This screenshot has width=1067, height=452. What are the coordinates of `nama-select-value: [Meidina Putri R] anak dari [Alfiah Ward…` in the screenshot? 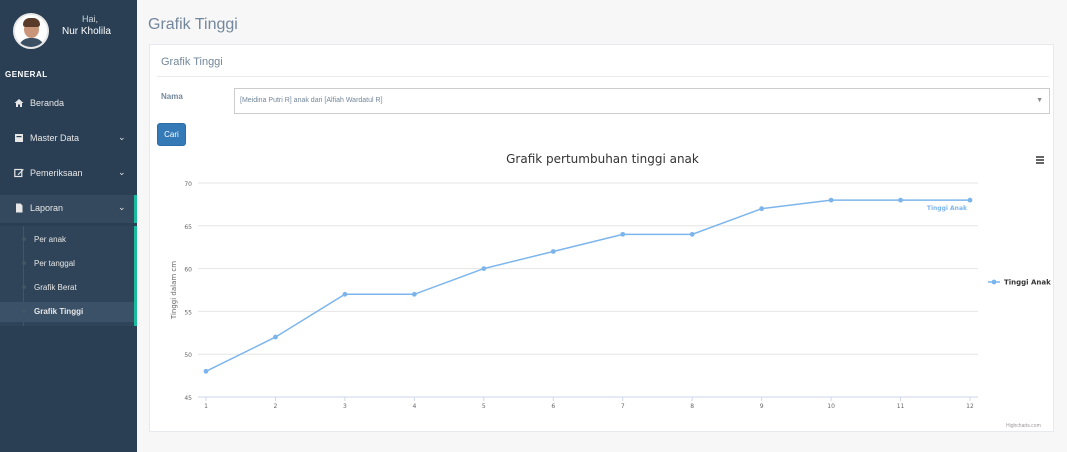 It's located at (311, 100).